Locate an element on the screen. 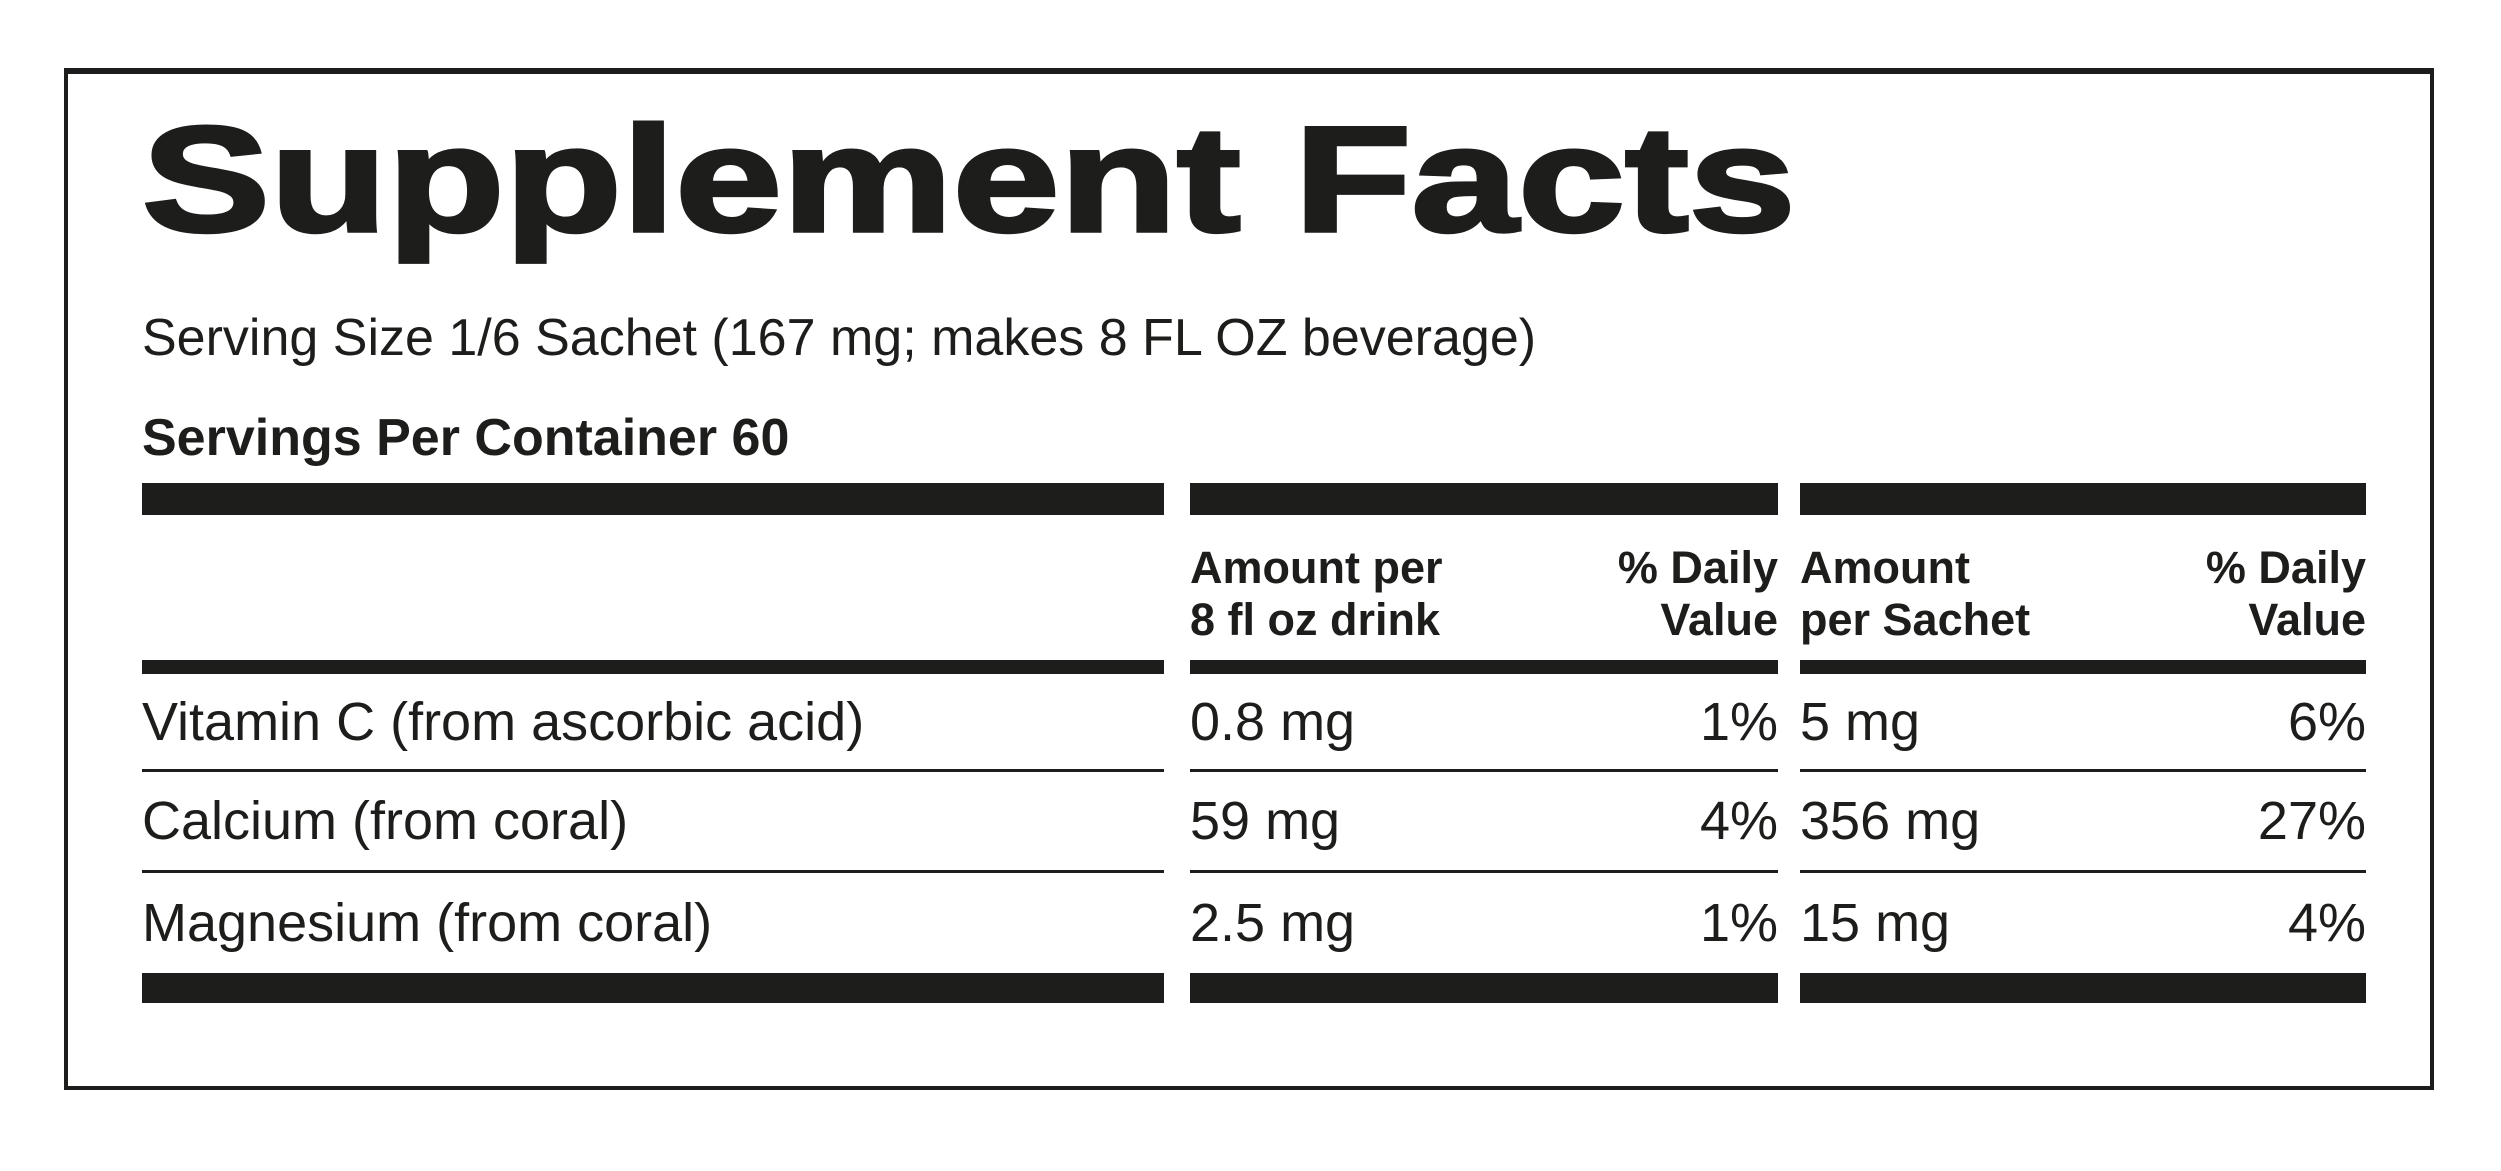 This screenshot has width=2501, height=1171. header-amount-per-sachet: Amount per Sachet is located at coordinates (1915, 594).